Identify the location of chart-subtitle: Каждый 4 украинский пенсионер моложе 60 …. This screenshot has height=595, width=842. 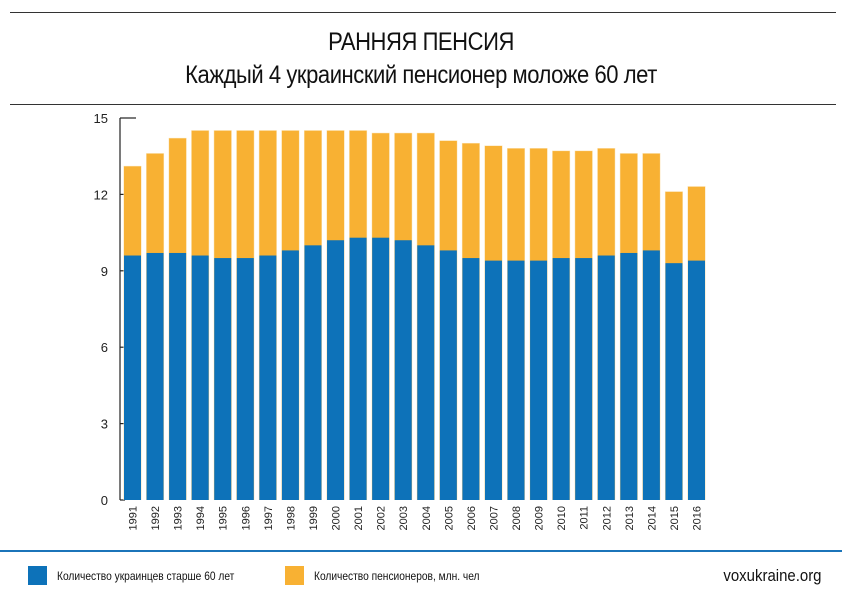
(421, 75).